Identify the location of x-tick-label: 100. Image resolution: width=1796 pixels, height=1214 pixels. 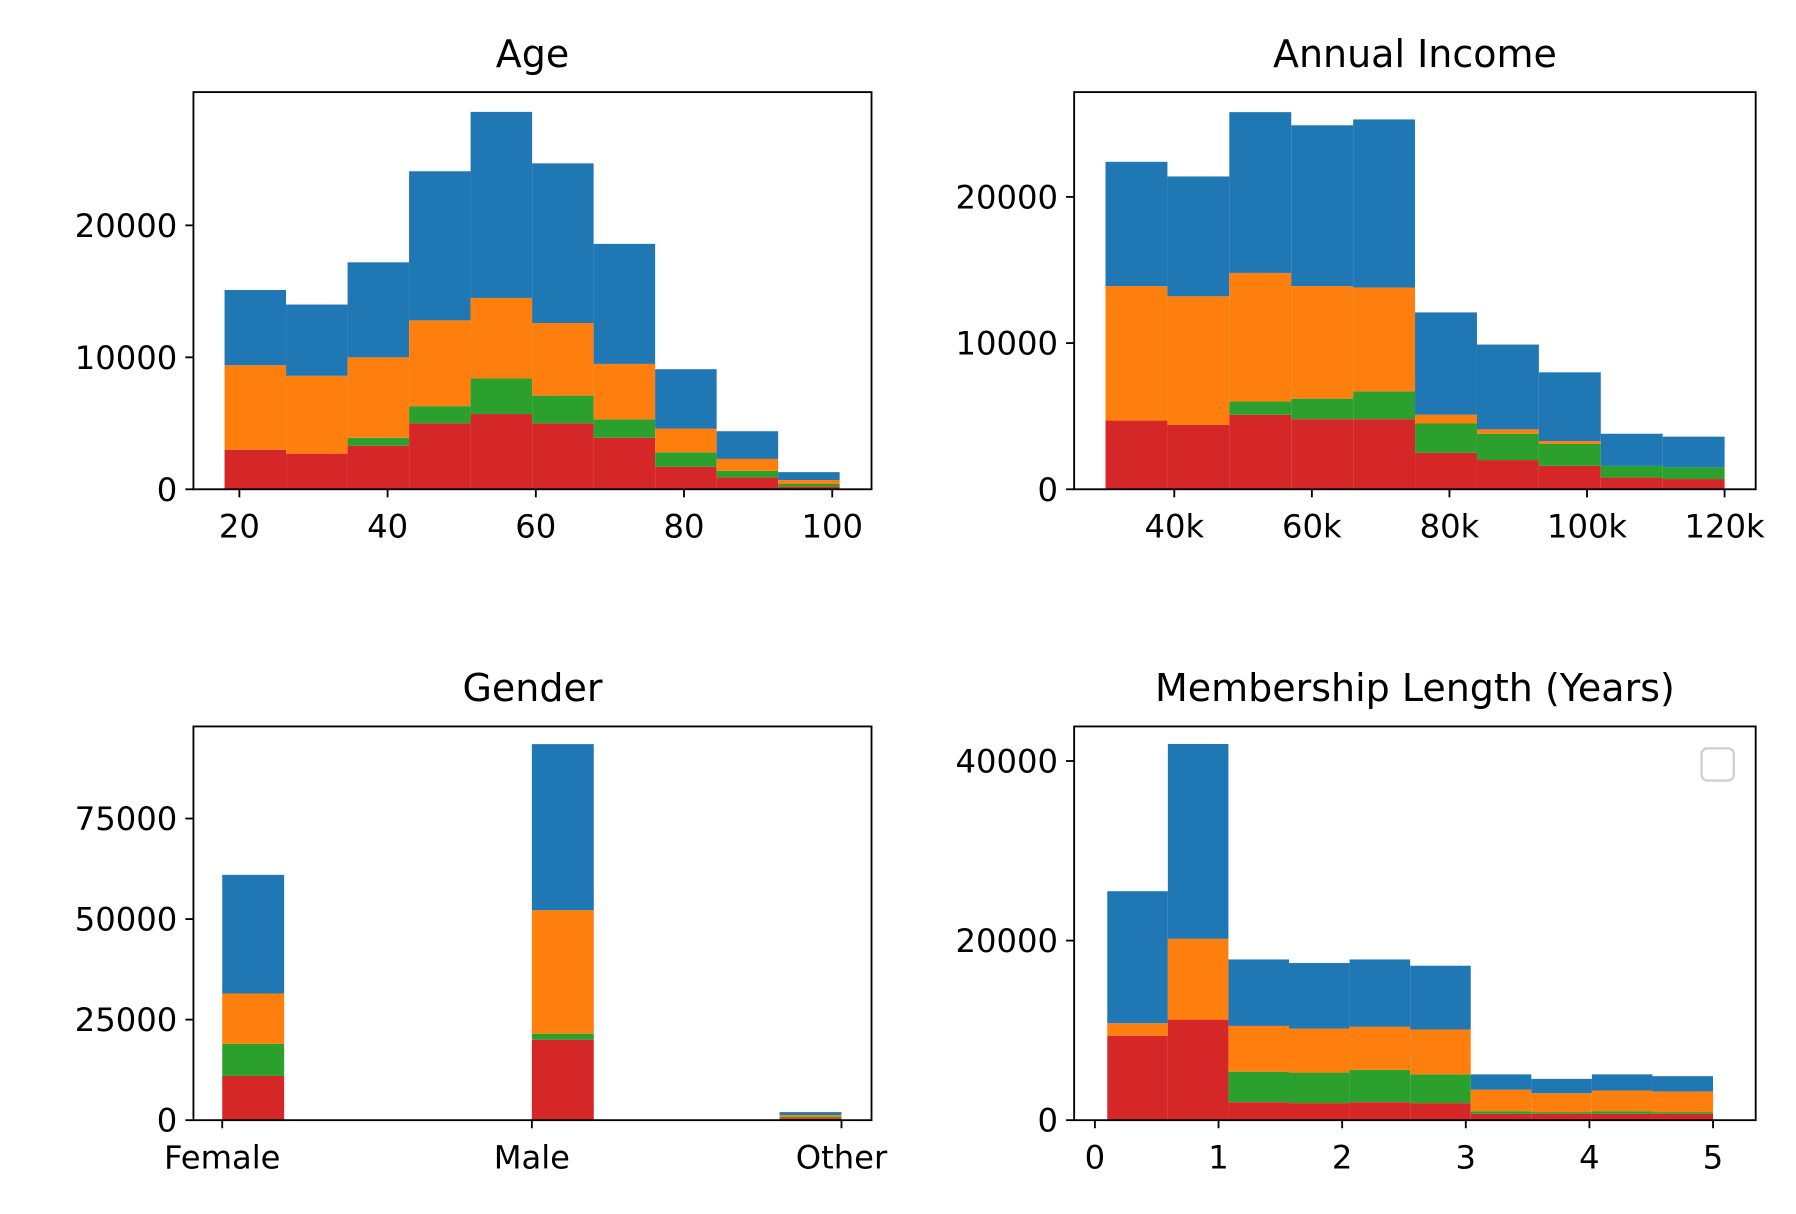
(832, 527).